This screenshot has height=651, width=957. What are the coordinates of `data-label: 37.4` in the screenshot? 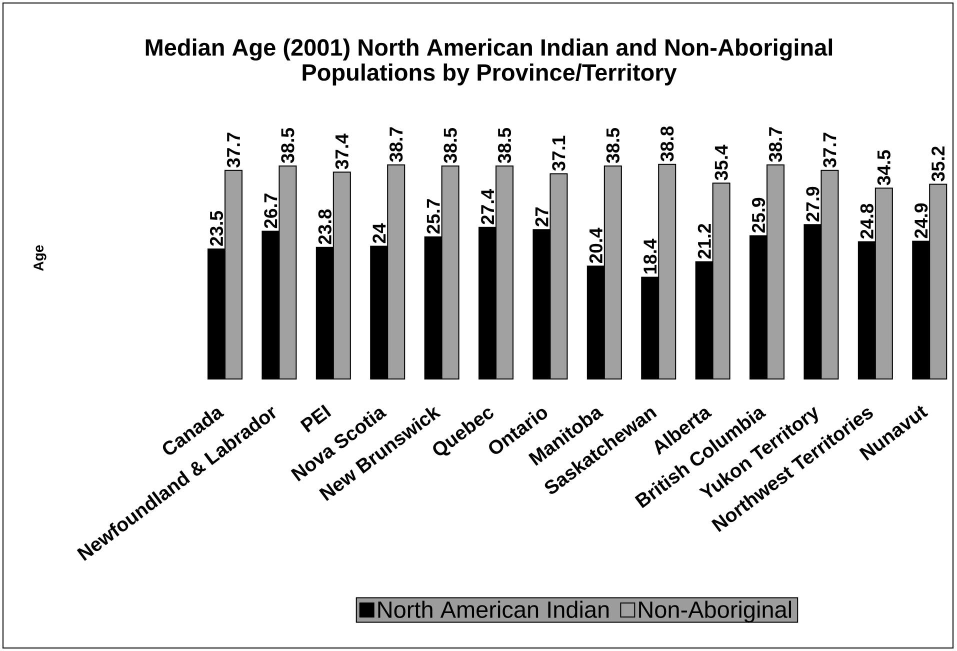 It's located at (341, 152).